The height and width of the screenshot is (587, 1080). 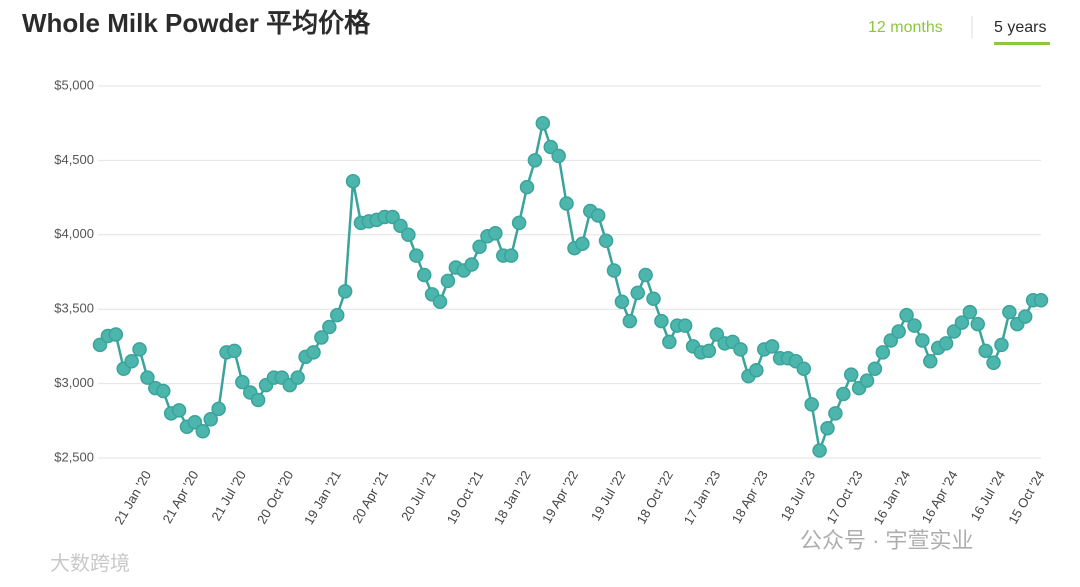 I want to click on x-tick-label: 18 Jan '22, so click(x=512, y=497).